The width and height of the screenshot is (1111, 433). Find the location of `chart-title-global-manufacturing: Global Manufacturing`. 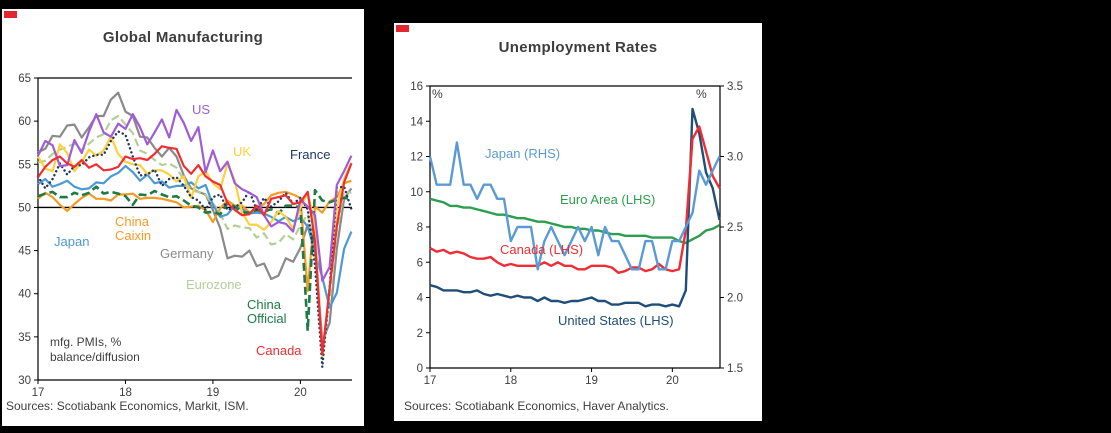

chart-title-global-manufacturing: Global Manufacturing is located at coordinates (183, 37).